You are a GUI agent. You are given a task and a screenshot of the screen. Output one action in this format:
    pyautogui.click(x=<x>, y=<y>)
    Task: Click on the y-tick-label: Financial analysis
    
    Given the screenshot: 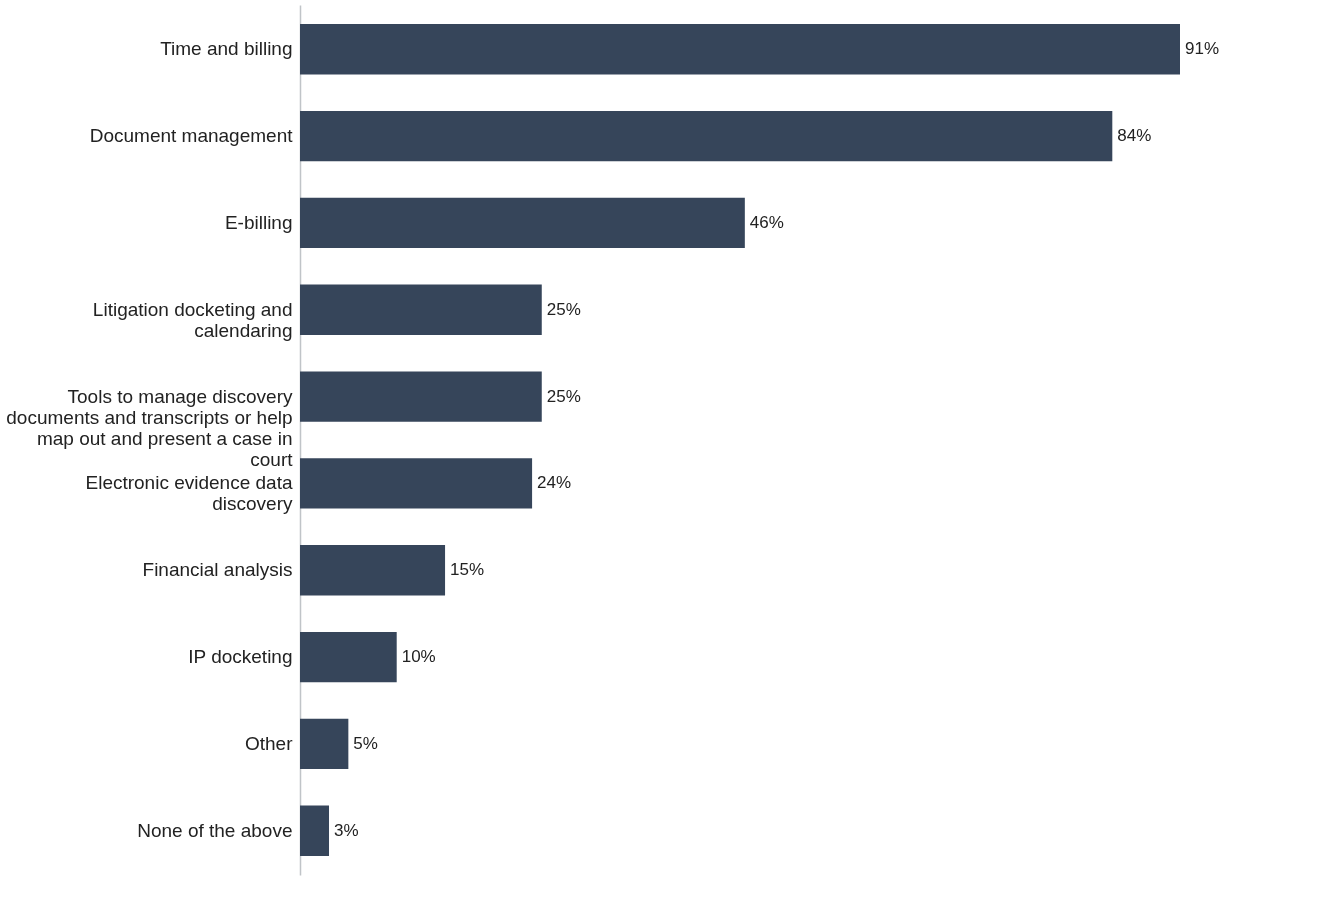 What is the action you would take?
    pyautogui.click(x=217, y=570)
    